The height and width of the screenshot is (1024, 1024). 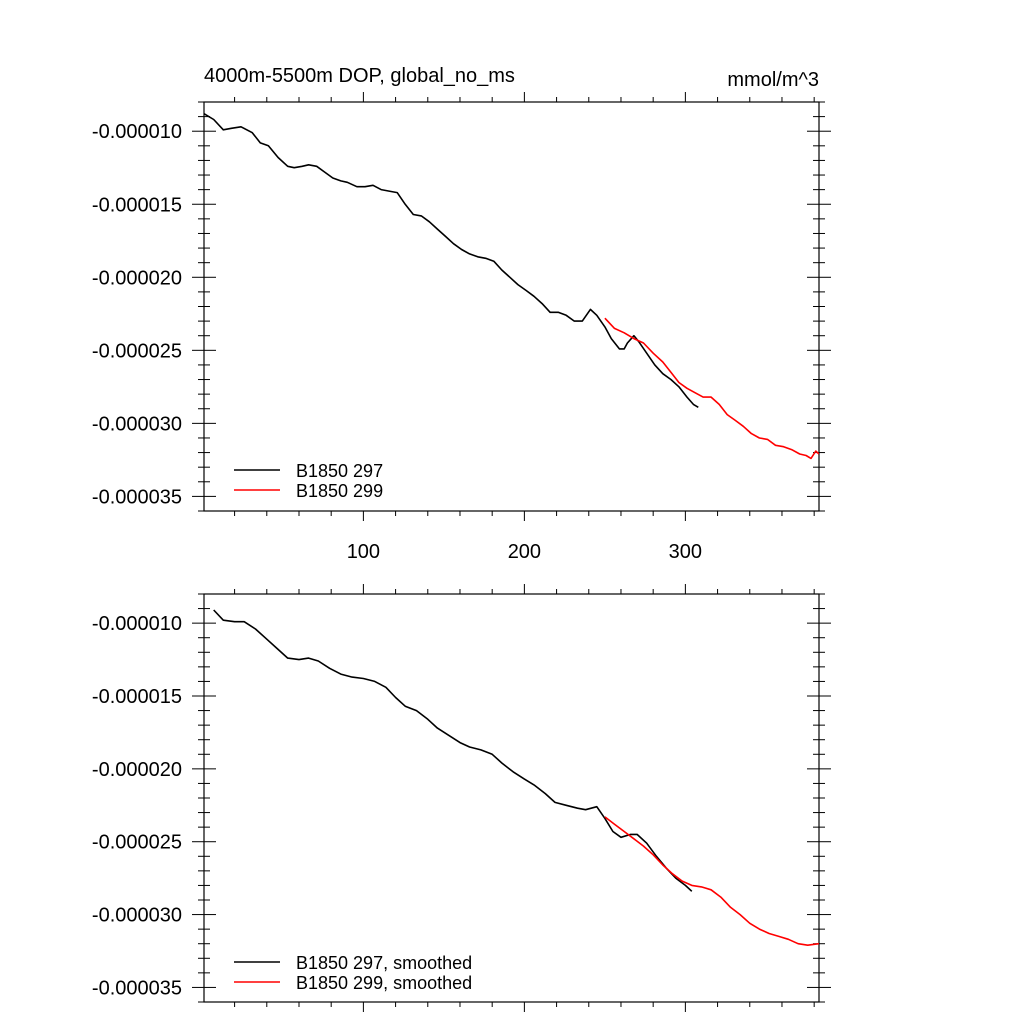 I want to click on series-line-b1850-297-smoothed, so click(x=453, y=750).